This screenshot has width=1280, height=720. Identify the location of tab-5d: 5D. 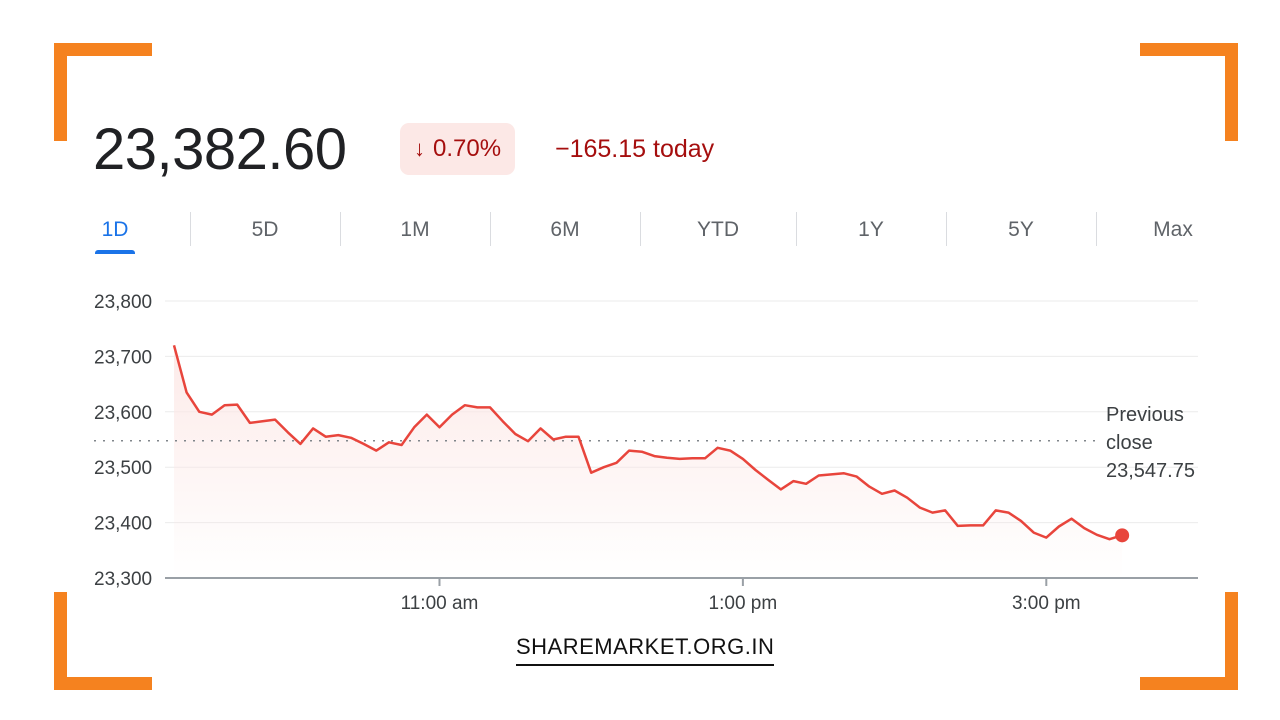
(265, 229).